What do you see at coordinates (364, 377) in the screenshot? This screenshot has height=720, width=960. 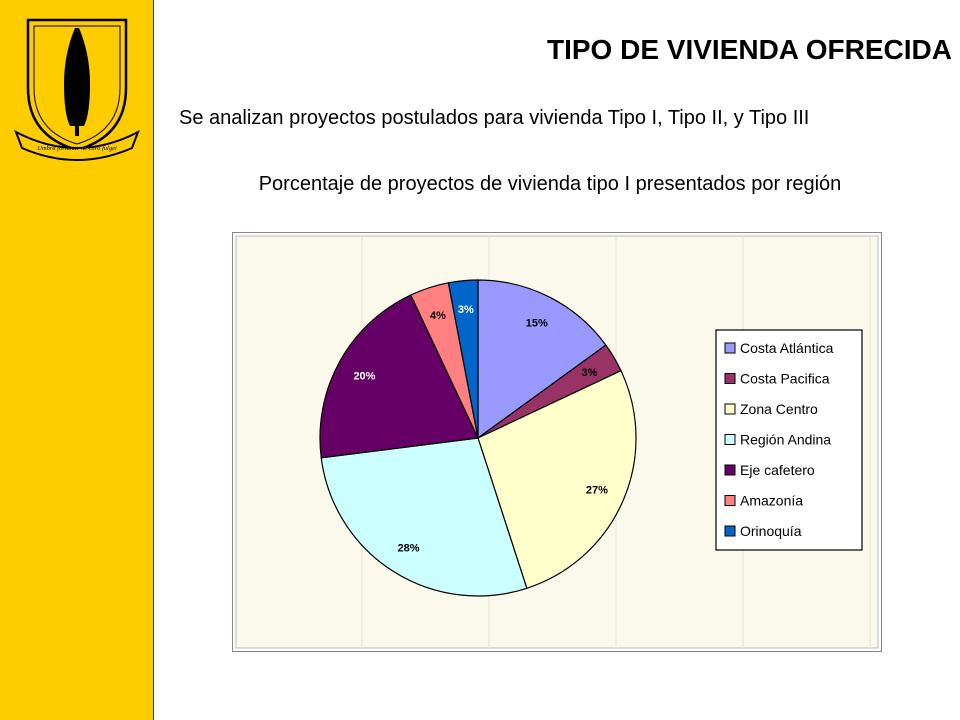 I see `pie-label-eje-cafetero: 20%` at bounding box center [364, 377].